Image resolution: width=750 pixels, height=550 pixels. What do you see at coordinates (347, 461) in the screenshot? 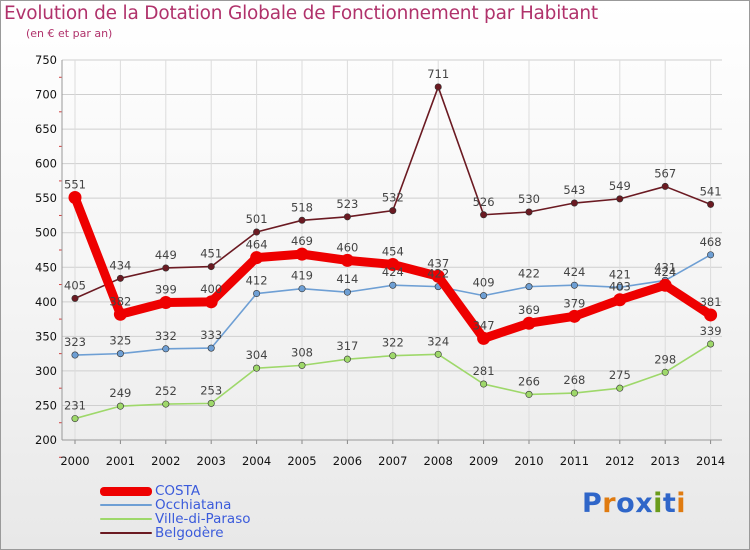
I see `x-tick-label: 2006` at bounding box center [347, 461].